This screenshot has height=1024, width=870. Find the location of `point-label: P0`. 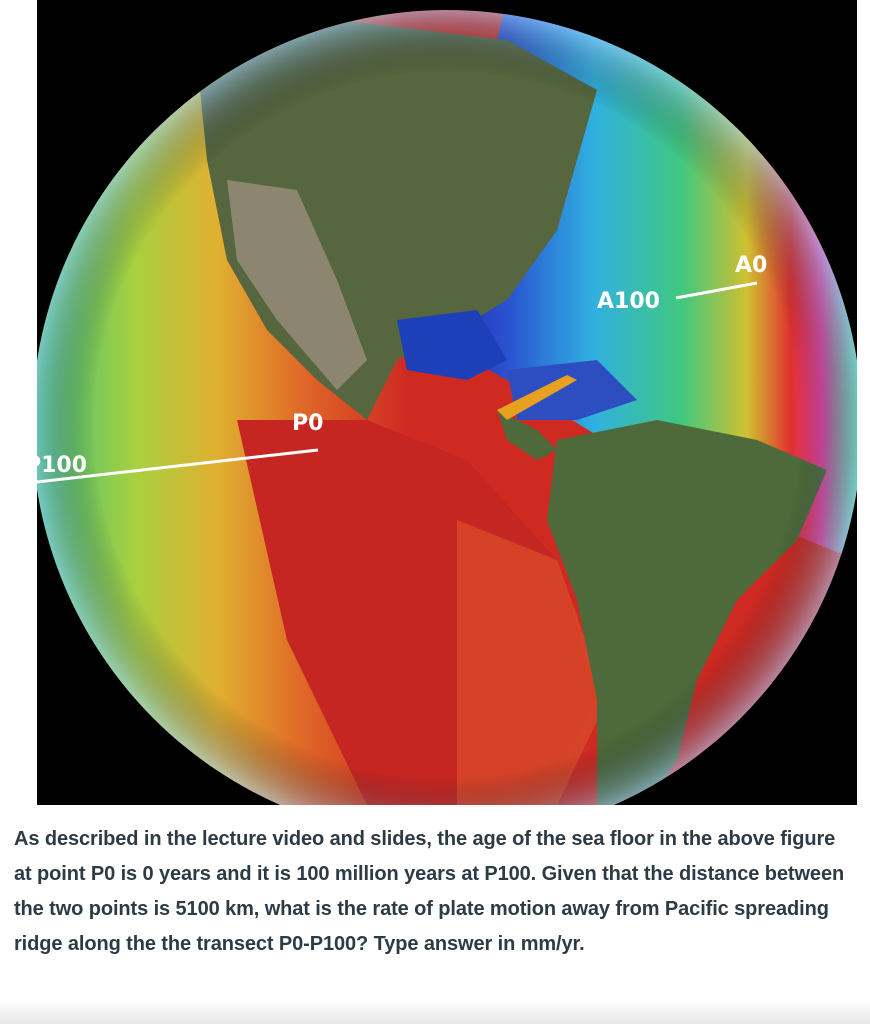

point-label: P0 is located at coordinates (307, 423).